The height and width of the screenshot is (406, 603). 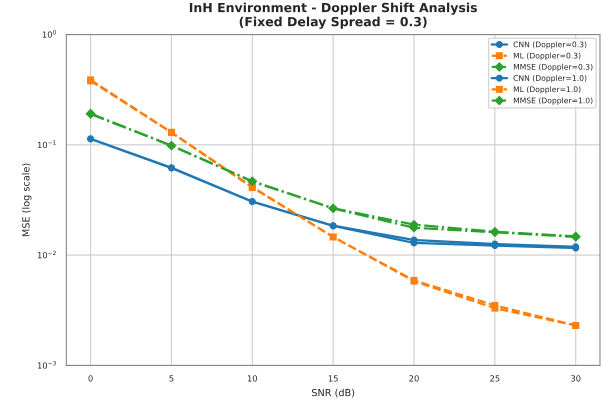 What do you see at coordinates (47, 144) in the screenshot?
I see `y-tick-label: 10$^{−1}$` at bounding box center [47, 144].